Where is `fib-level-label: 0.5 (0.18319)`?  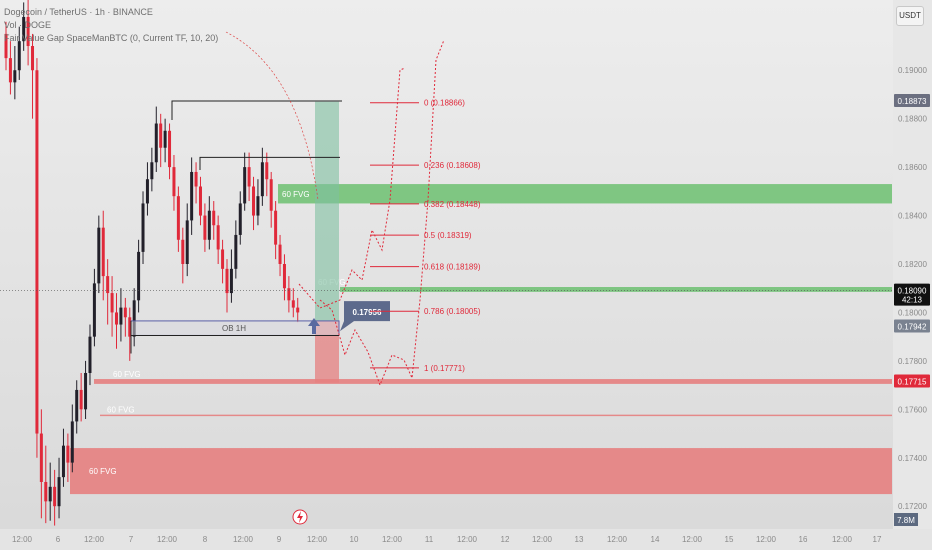
fib-level-label: 0.5 (0.18319) is located at coordinates (448, 235).